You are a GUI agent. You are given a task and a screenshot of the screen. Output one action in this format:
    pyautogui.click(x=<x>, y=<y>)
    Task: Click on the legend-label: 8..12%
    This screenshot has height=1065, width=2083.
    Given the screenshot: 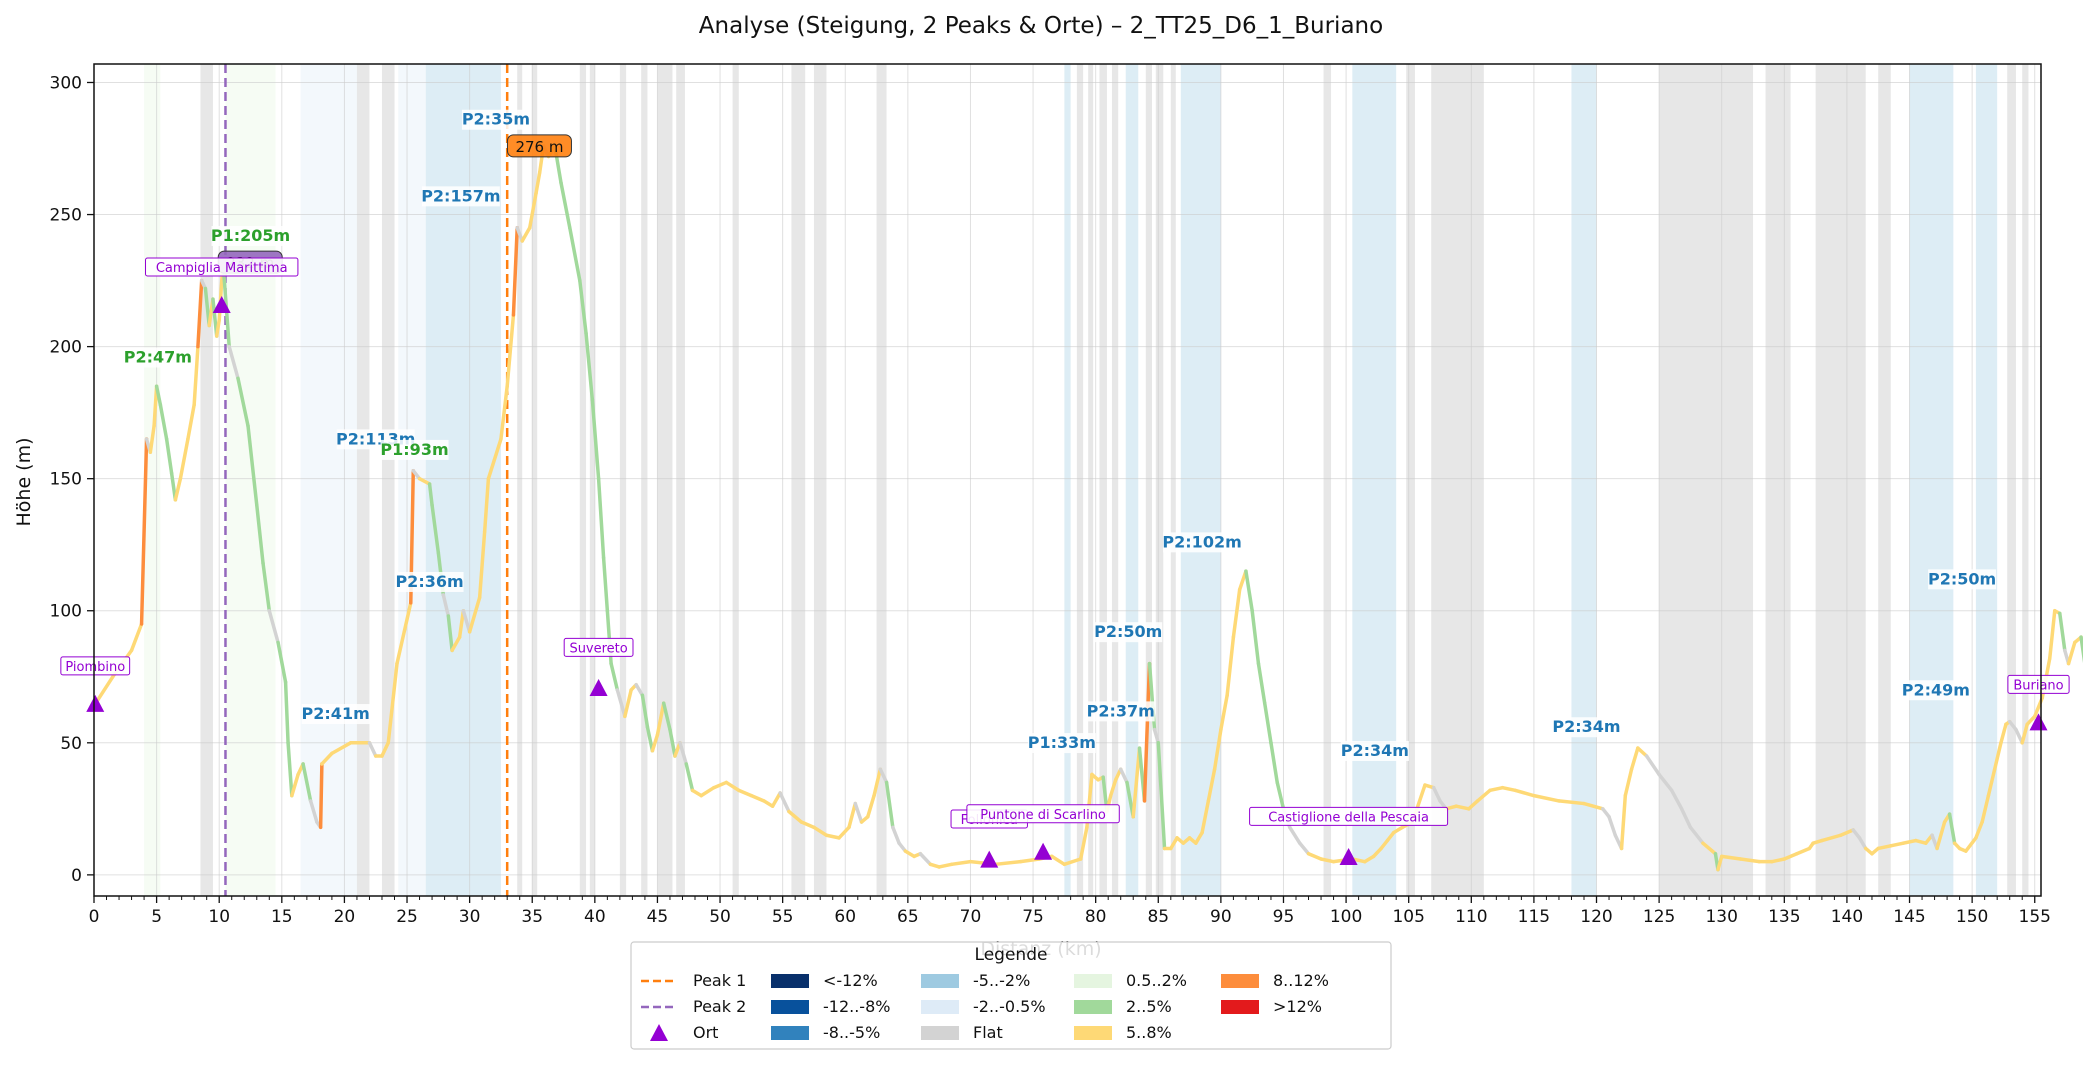 What is the action you would take?
    pyautogui.click(x=1301, y=980)
    